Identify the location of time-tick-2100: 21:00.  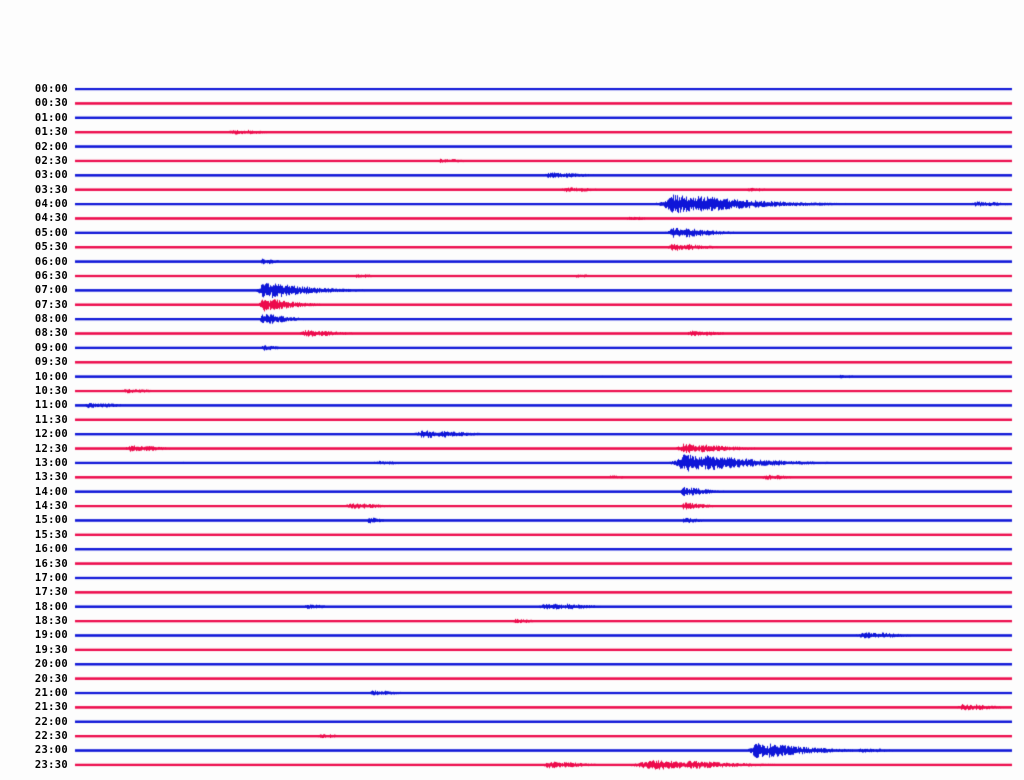
(51, 692).